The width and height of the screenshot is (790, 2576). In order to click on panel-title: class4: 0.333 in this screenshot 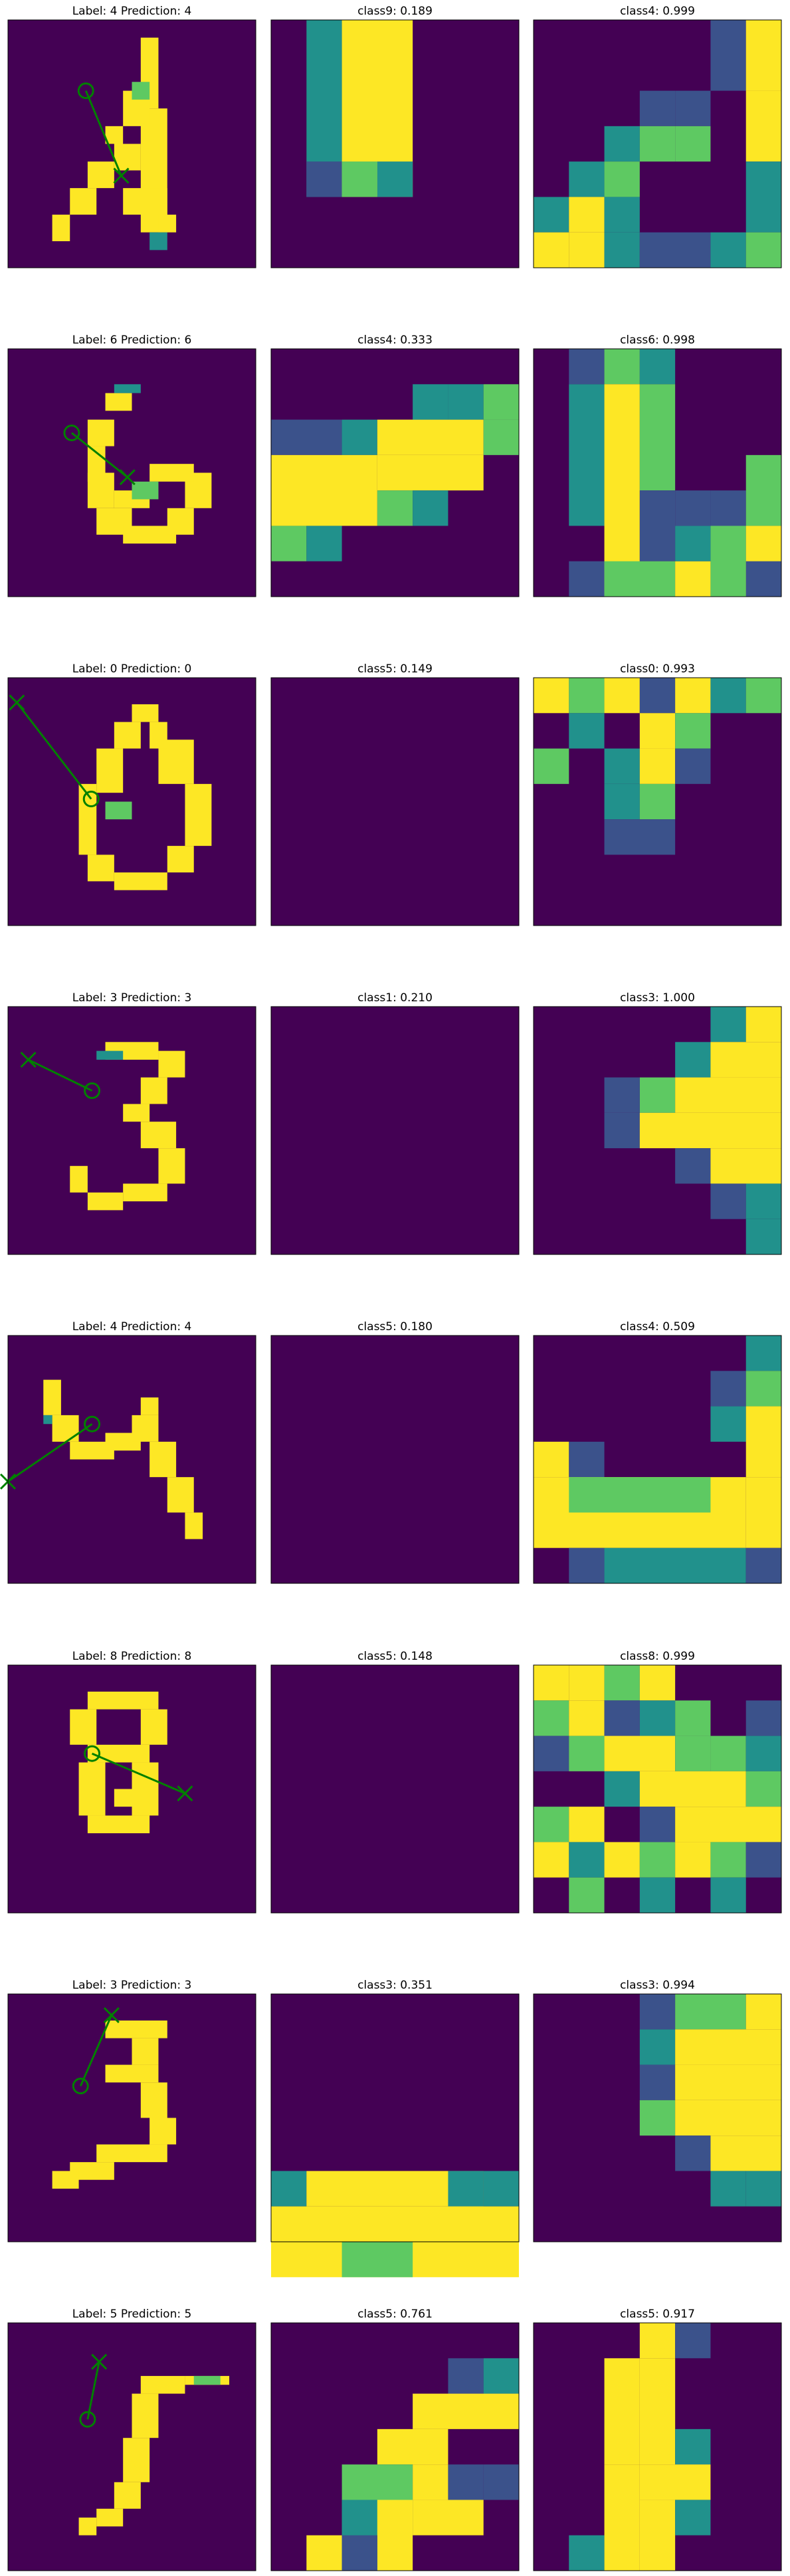, I will do `click(395, 341)`.